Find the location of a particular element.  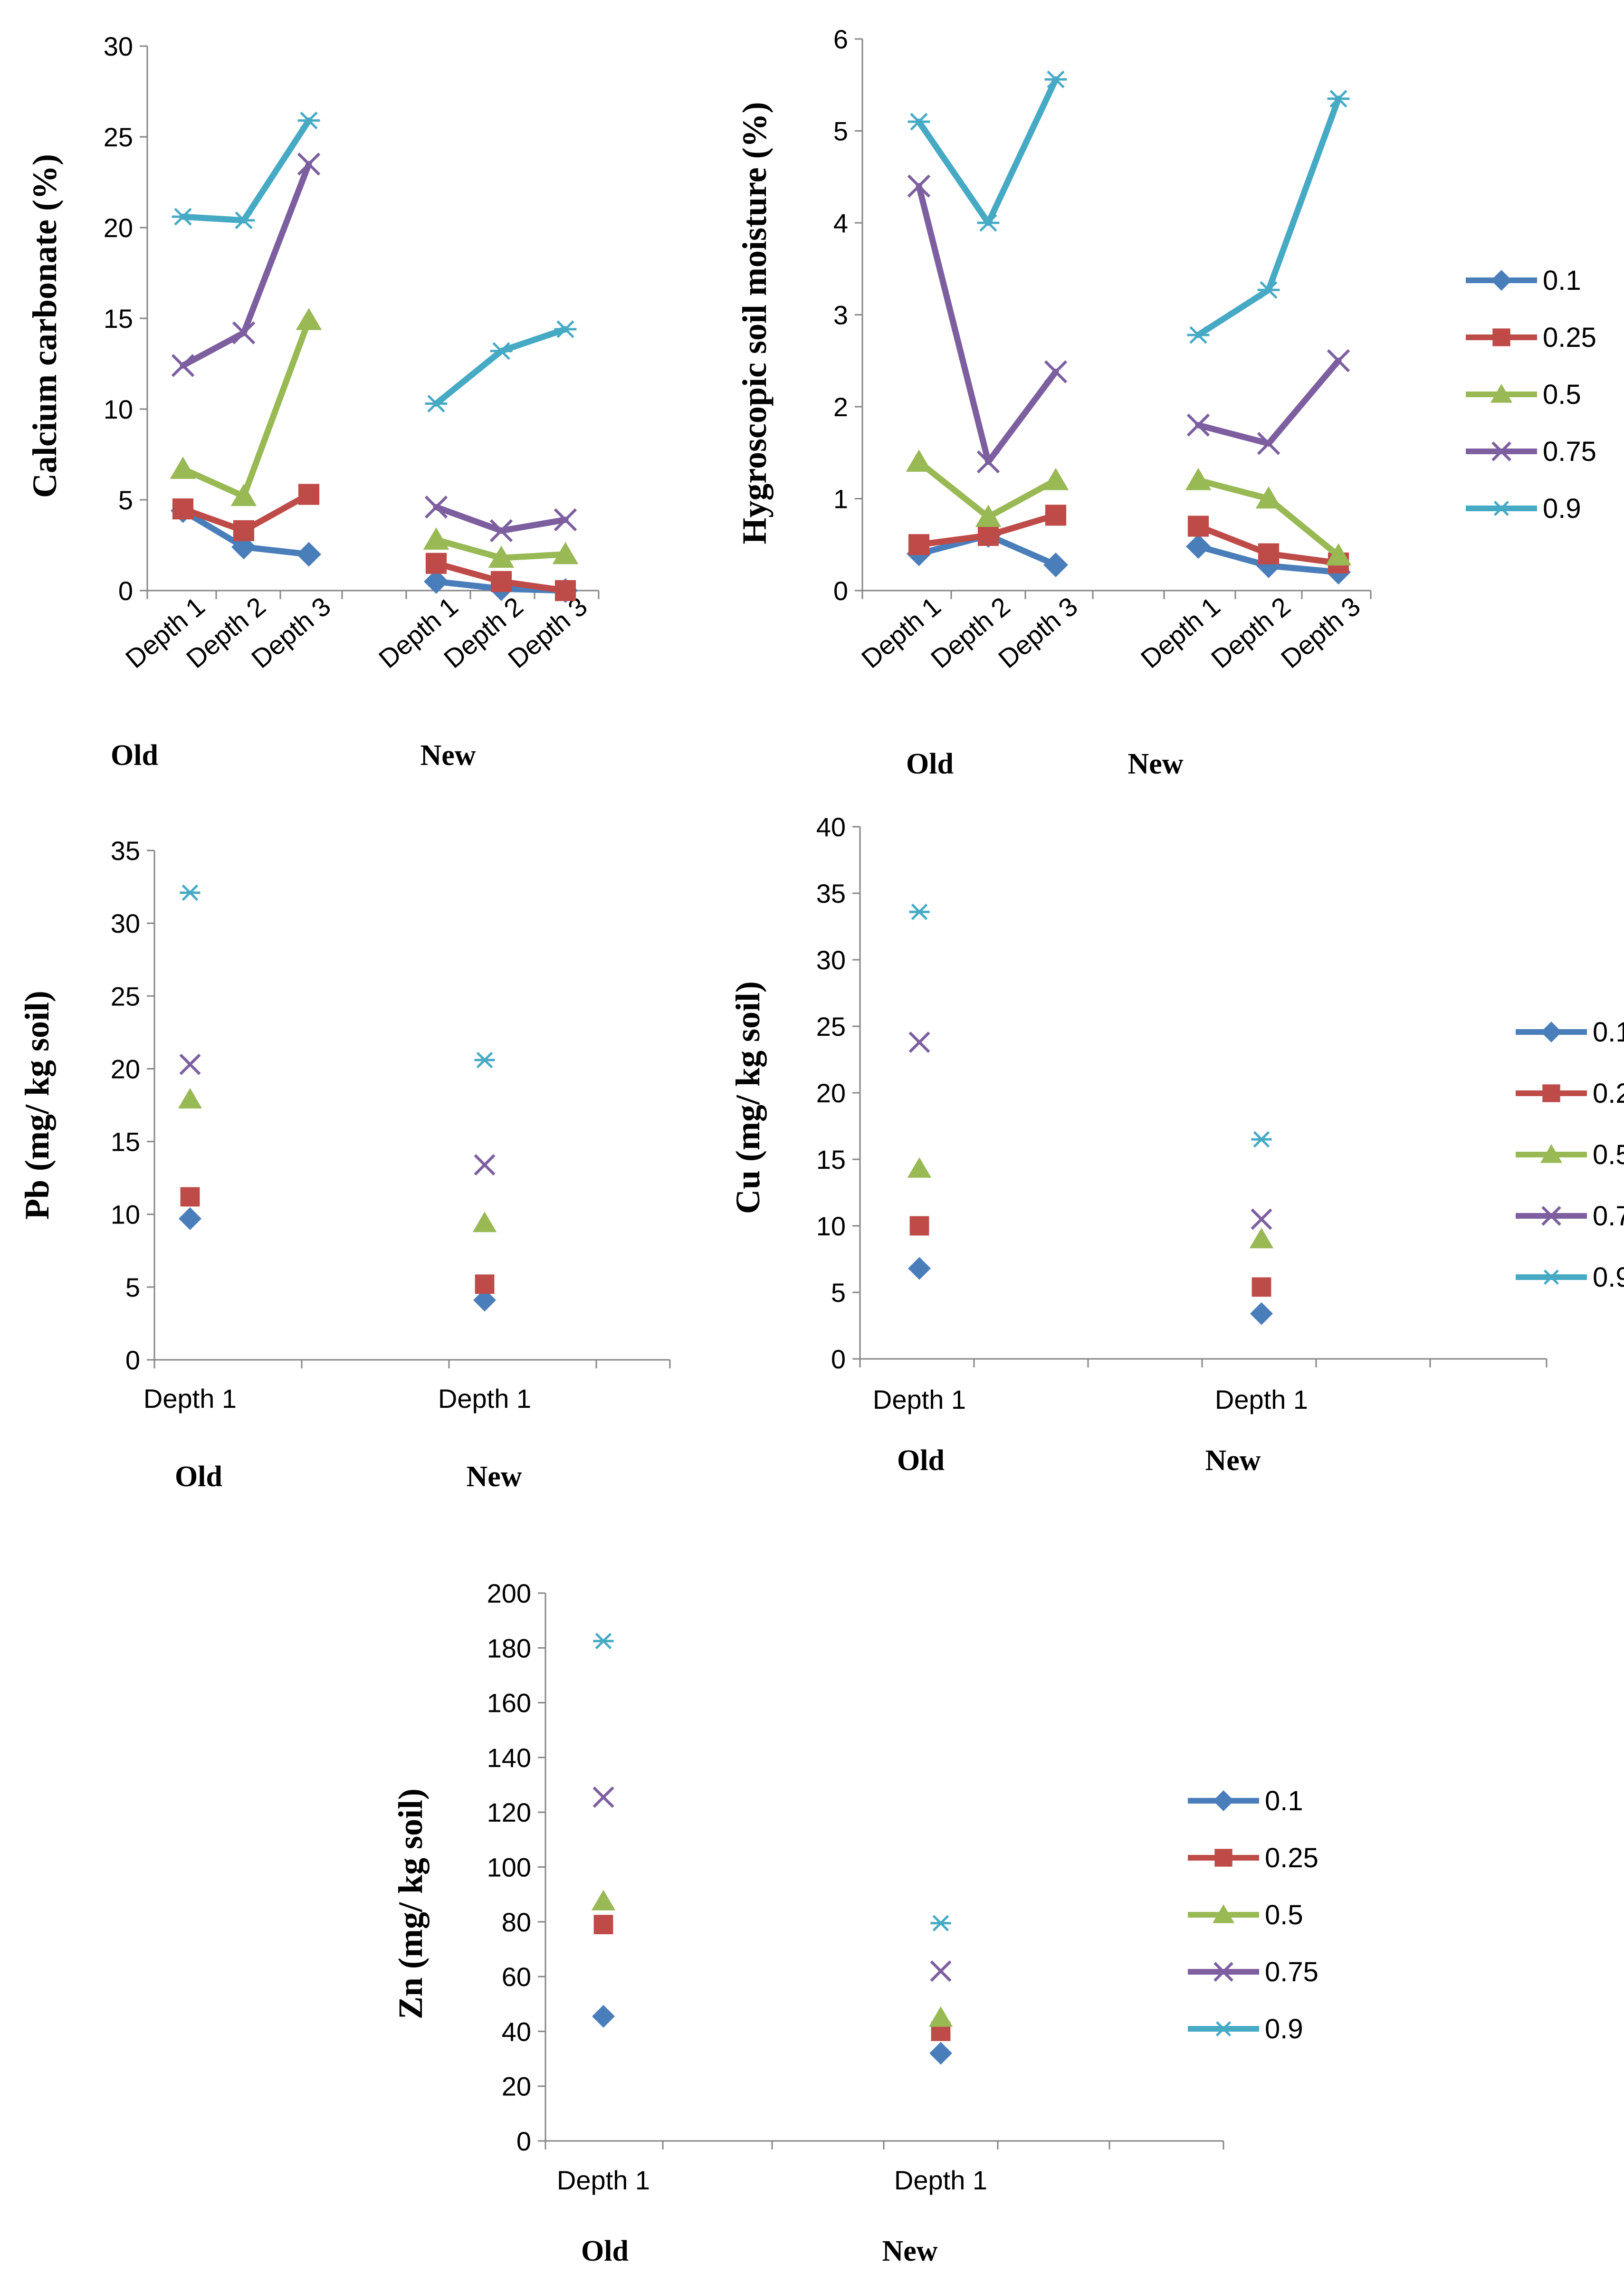

y-tick-label: 120 is located at coordinates (509, 1812).